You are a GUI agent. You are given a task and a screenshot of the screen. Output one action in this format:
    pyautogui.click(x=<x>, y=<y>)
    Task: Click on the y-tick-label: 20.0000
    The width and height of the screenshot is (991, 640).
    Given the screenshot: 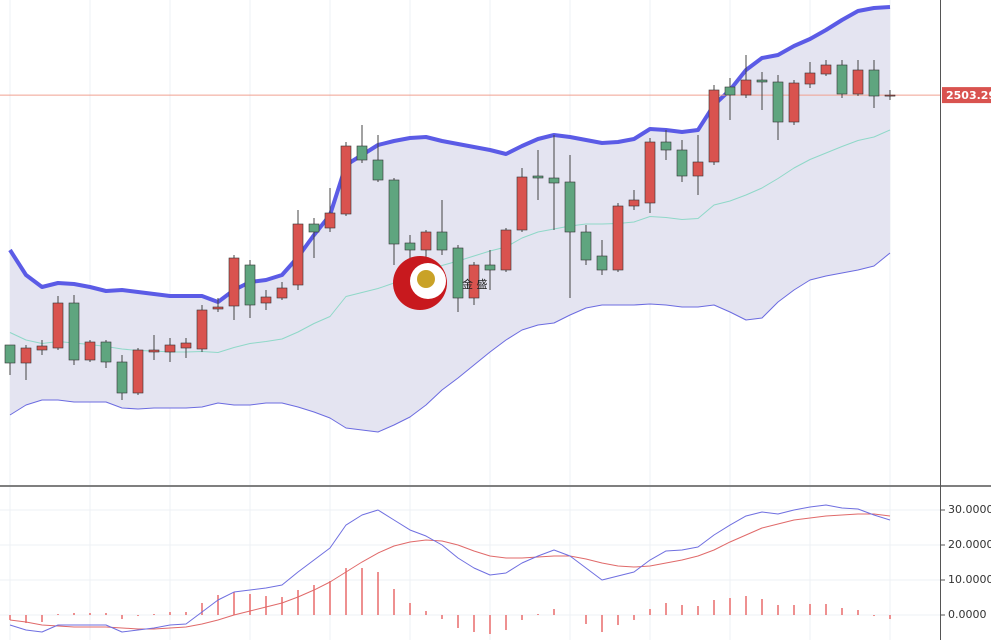 What is the action you would take?
    pyautogui.click(x=969, y=544)
    